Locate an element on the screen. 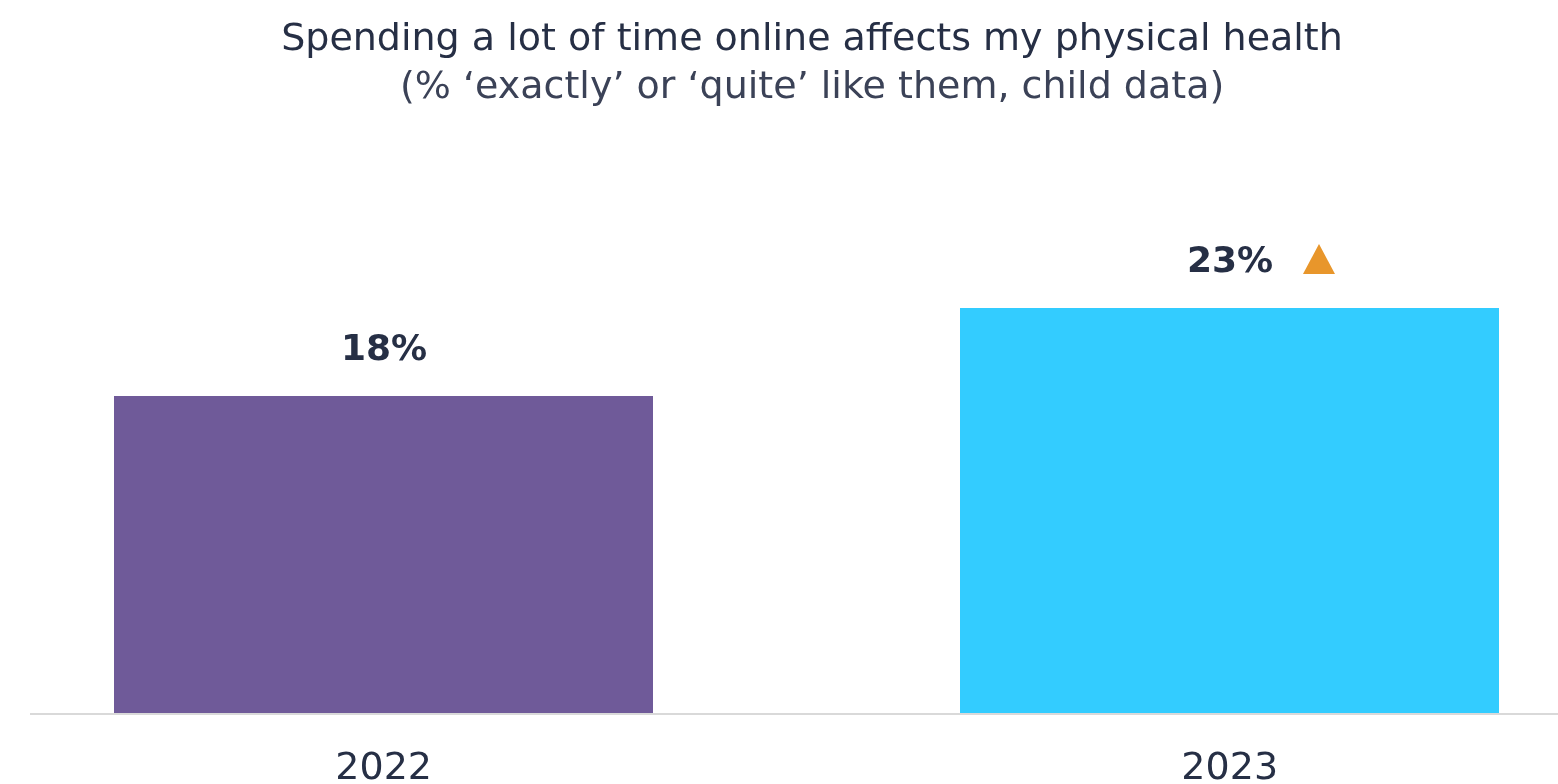  data-label: 23% is located at coordinates (1230, 259).